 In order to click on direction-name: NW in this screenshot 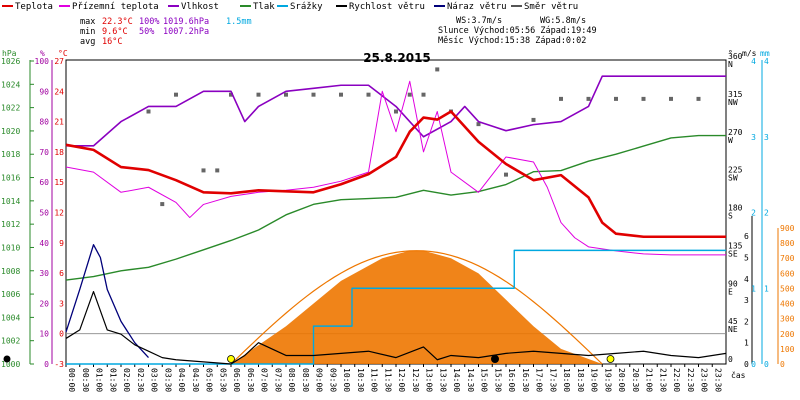, I will do `click(733, 102)`.